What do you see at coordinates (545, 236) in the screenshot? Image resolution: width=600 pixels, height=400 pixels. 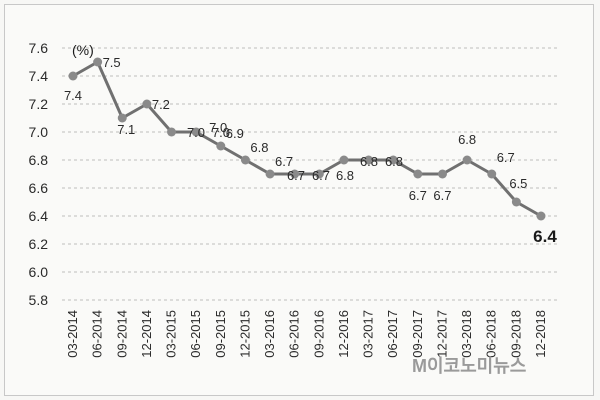 I see `data-label-latest: 6.4` at bounding box center [545, 236].